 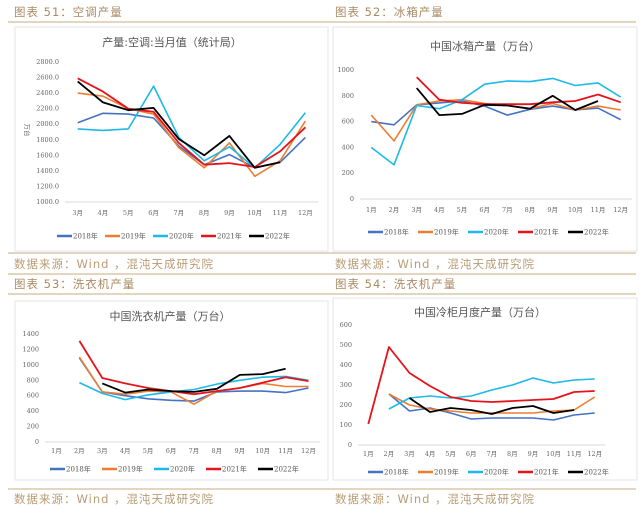 I want to click on chart-title: 中国冷柜月度产量（万台）, so click(x=480, y=312).